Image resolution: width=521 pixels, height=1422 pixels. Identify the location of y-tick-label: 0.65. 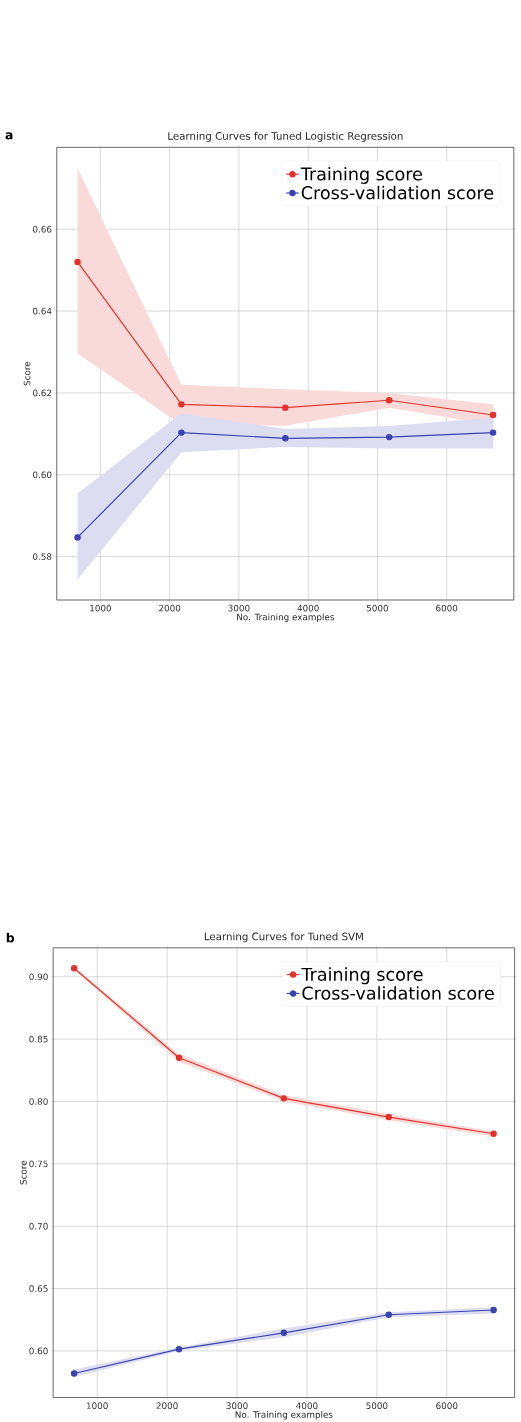
(38, 1288).